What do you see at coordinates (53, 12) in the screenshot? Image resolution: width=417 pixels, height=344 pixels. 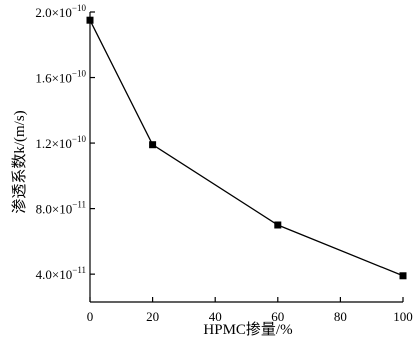 I see `y-tick-mantissa: 2.0×10` at bounding box center [53, 12].